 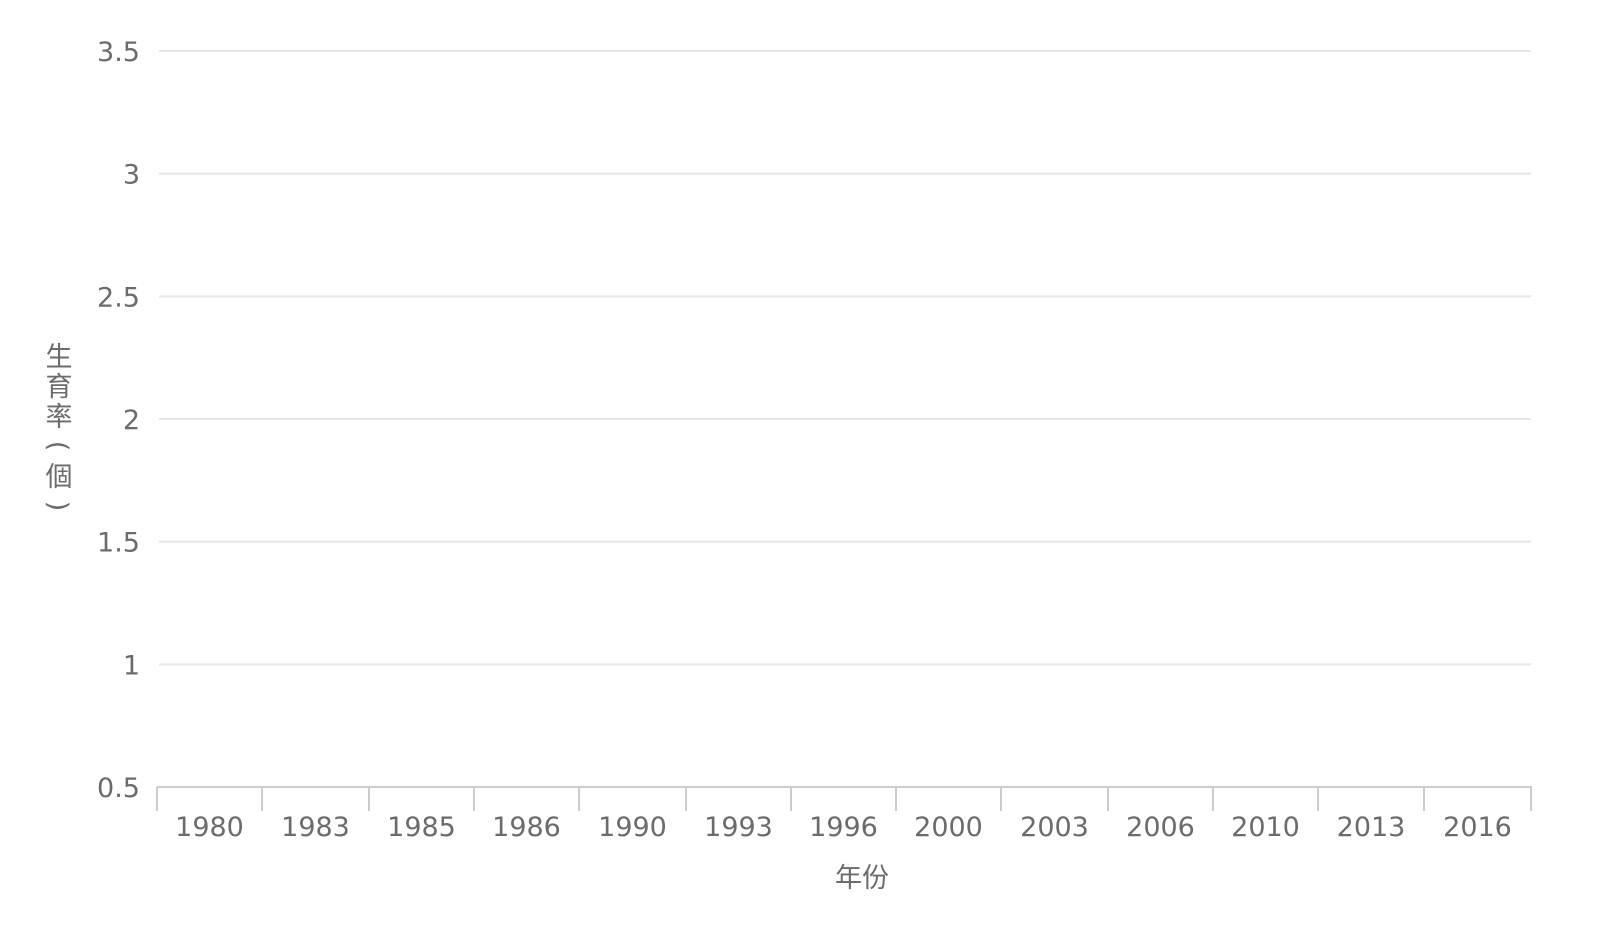 What do you see at coordinates (131, 665) in the screenshot?
I see `y-tick-label: 1` at bounding box center [131, 665].